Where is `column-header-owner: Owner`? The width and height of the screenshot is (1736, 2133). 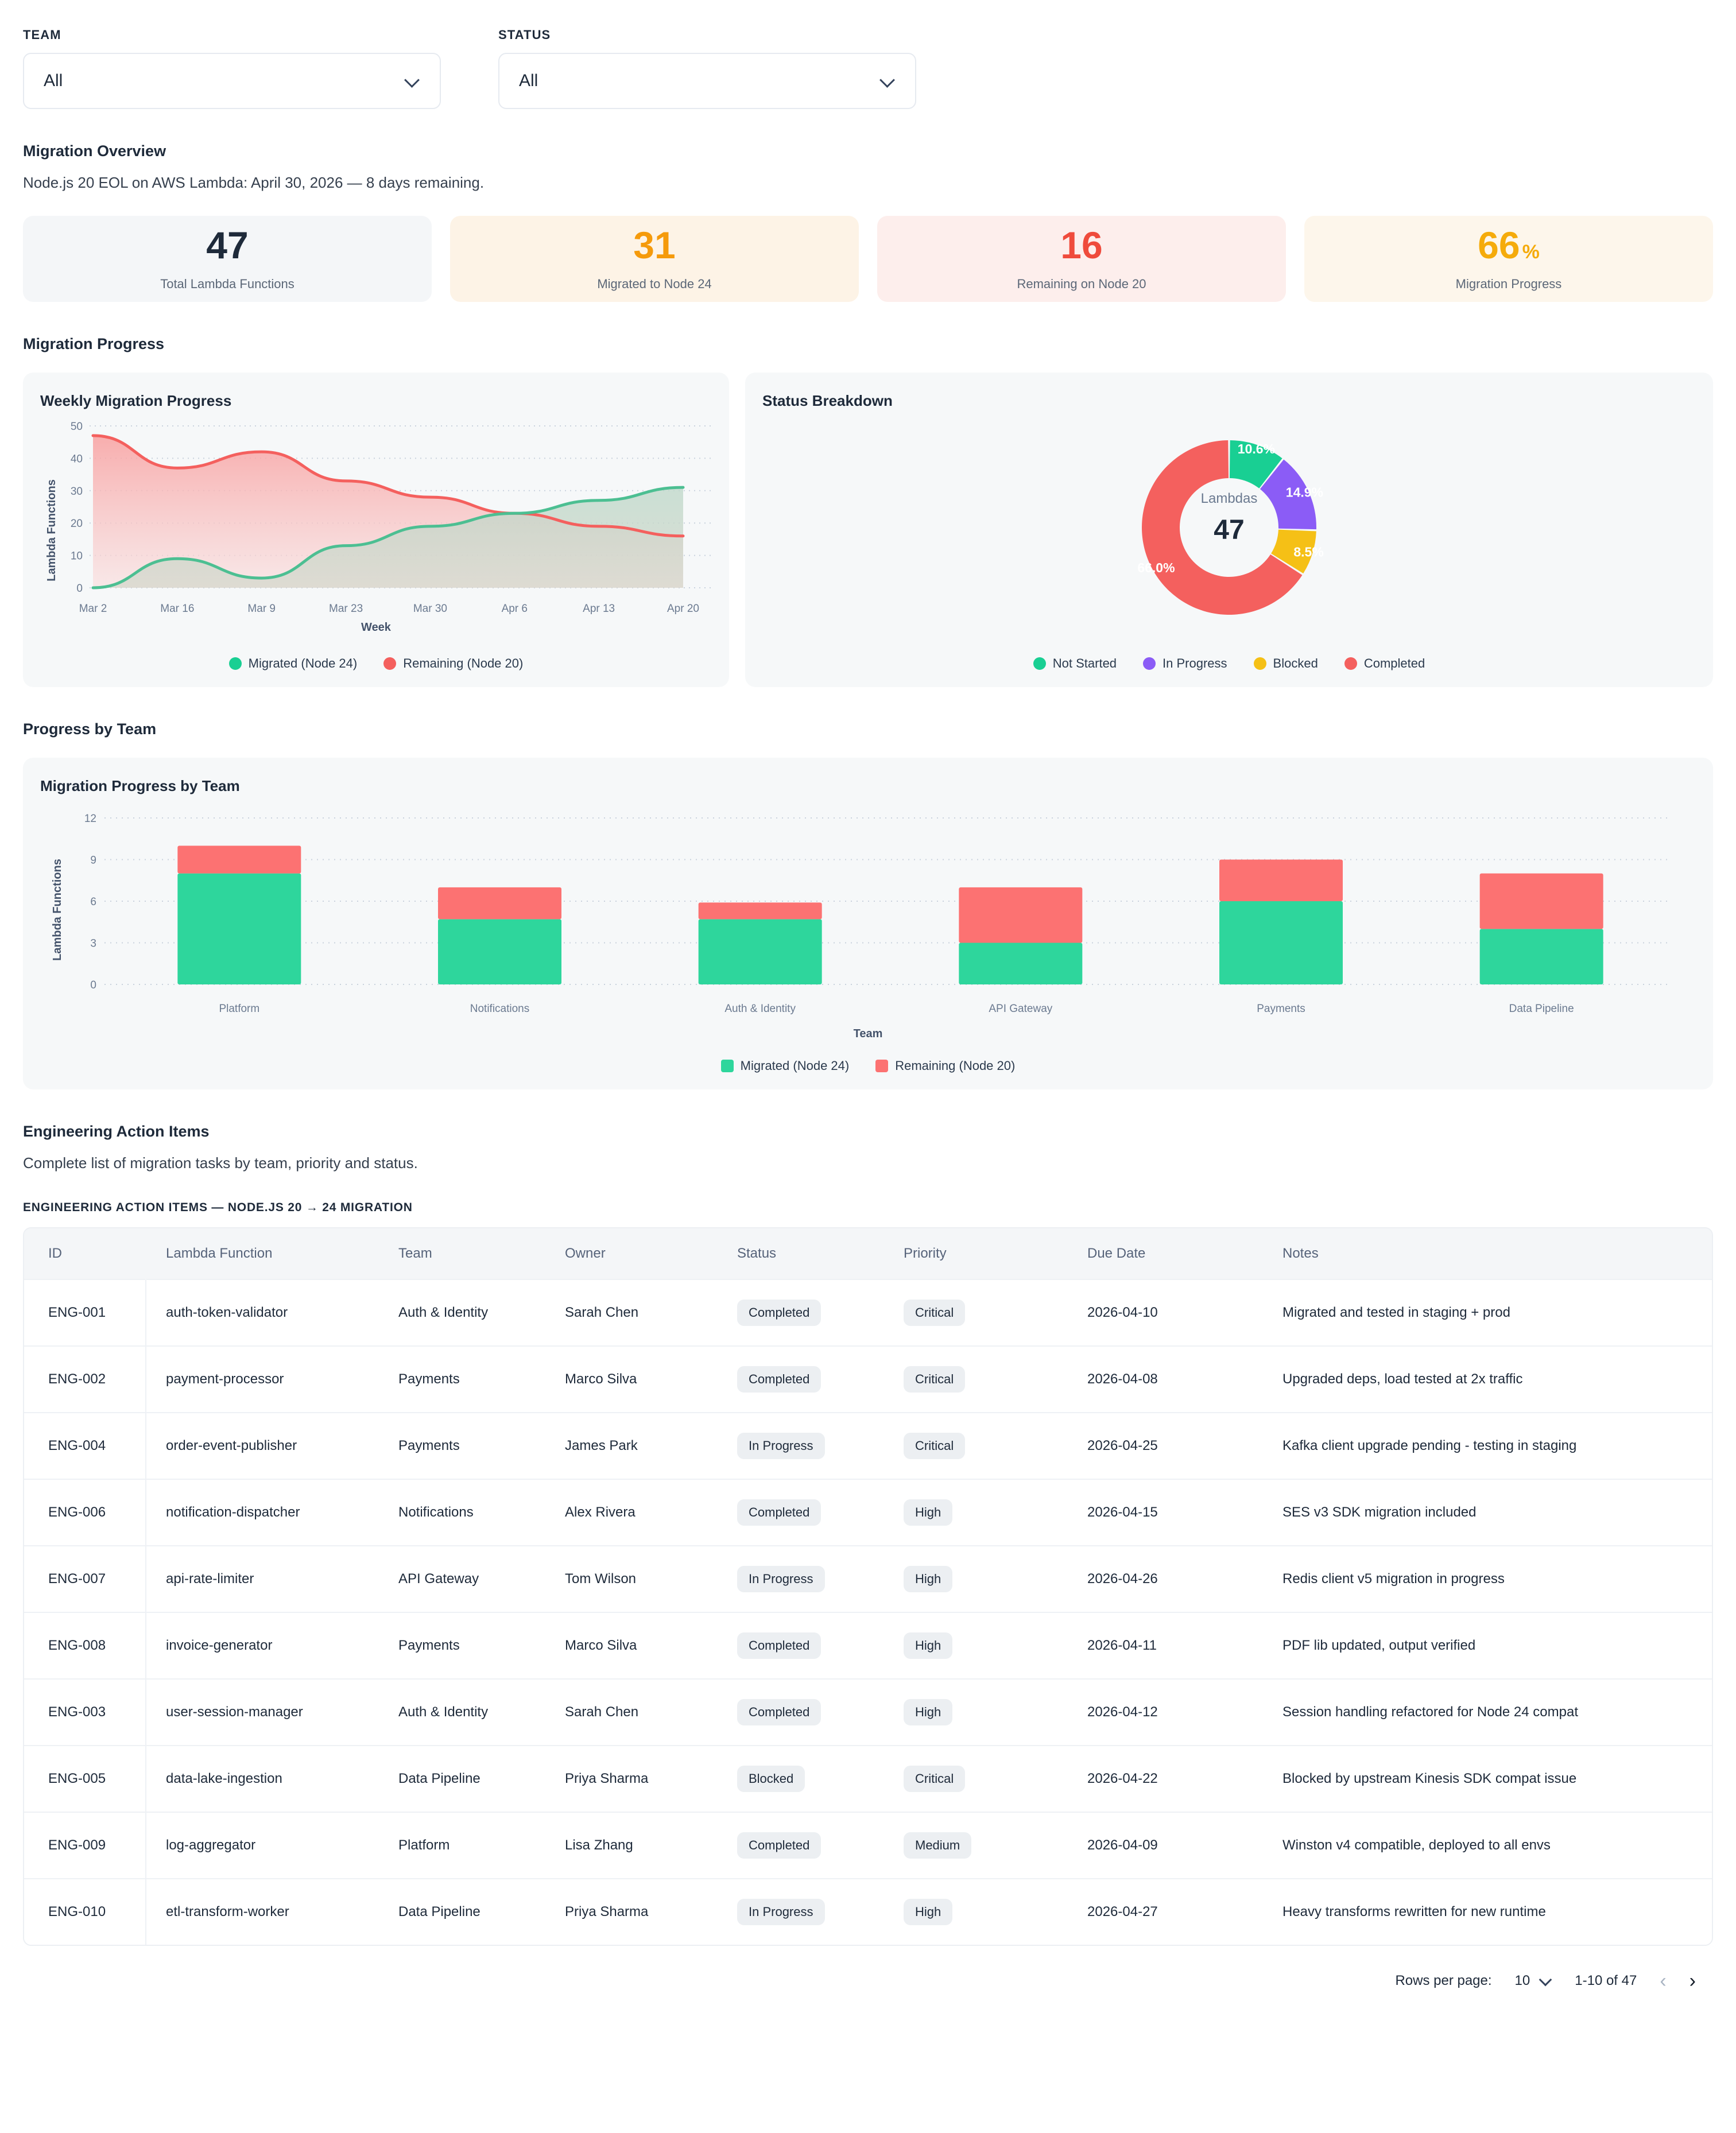 column-header-owner: Owner is located at coordinates (585, 1253).